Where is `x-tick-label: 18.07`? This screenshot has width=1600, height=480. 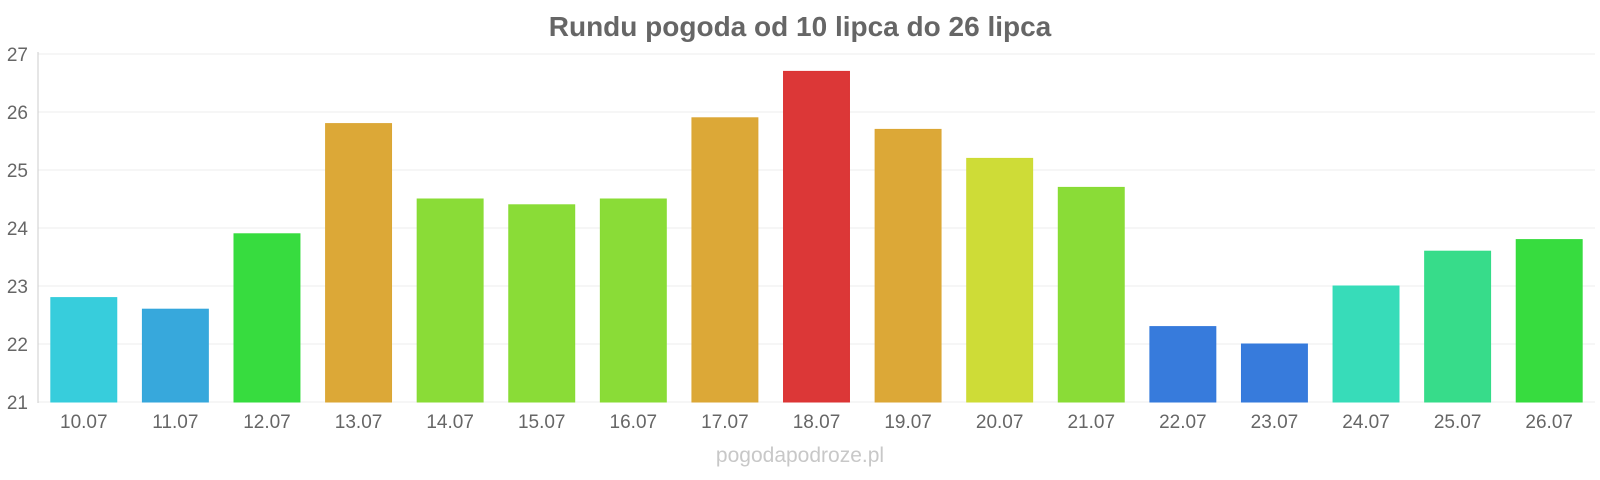
x-tick-label: 18.07 is located at coordinates (817, 422).